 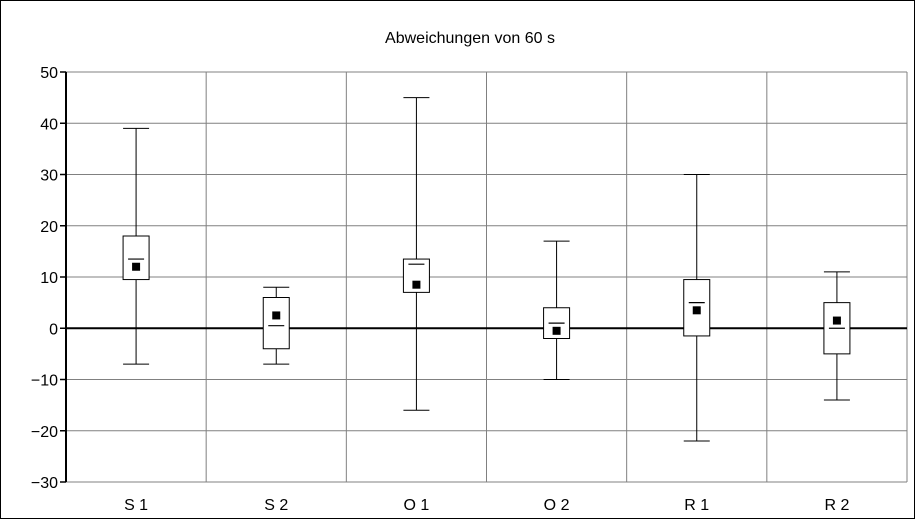 I want to click on x-axis-labels: S 1 S 2 O 1 O 2 R 1 R 2, so click(x=486, y=505).